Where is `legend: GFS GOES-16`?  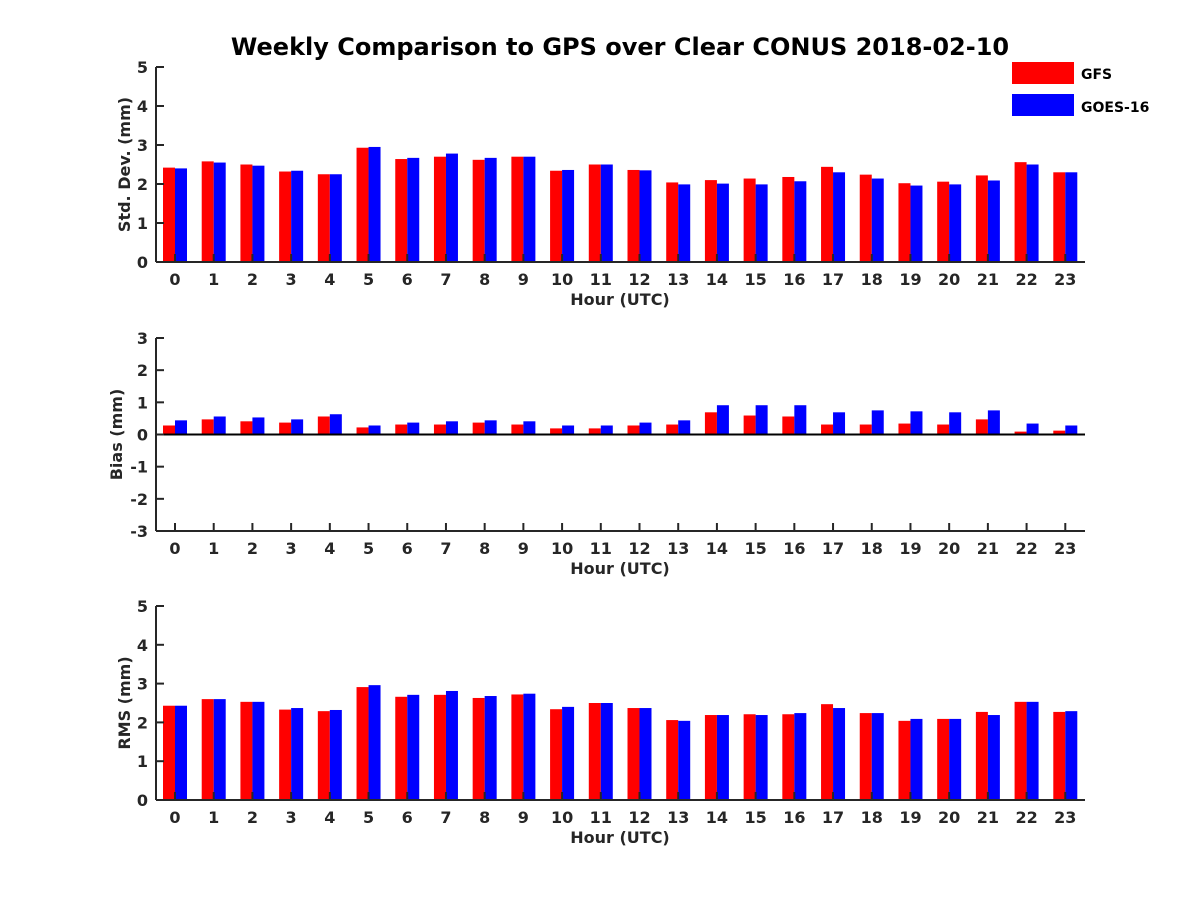
legend: GFS GOES-16 is located at coordinates (1080, 89).